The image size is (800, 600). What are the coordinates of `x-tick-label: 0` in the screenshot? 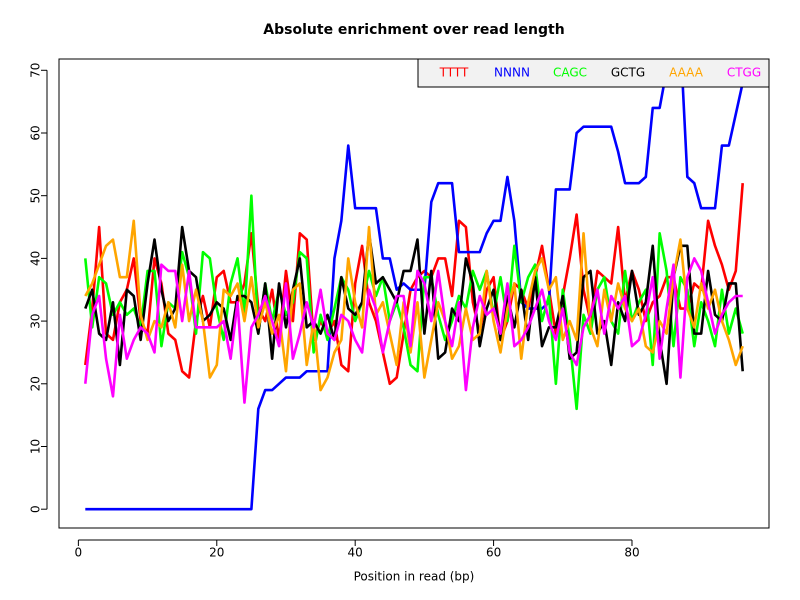 It's located at (79, 553).